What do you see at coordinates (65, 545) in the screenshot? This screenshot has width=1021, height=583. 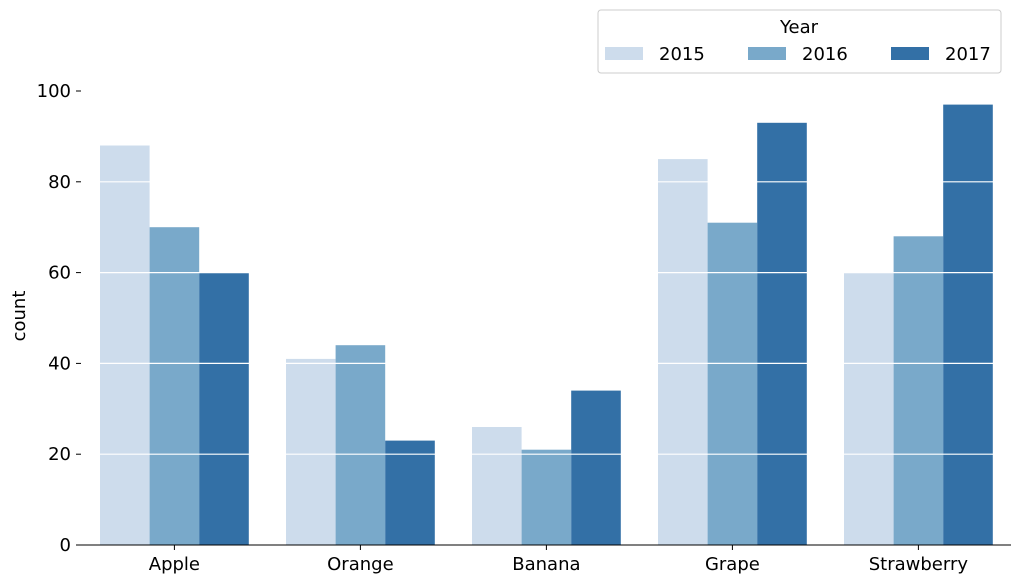 I see `y-tick-label-0: 0` at bounding box center [65, 545].